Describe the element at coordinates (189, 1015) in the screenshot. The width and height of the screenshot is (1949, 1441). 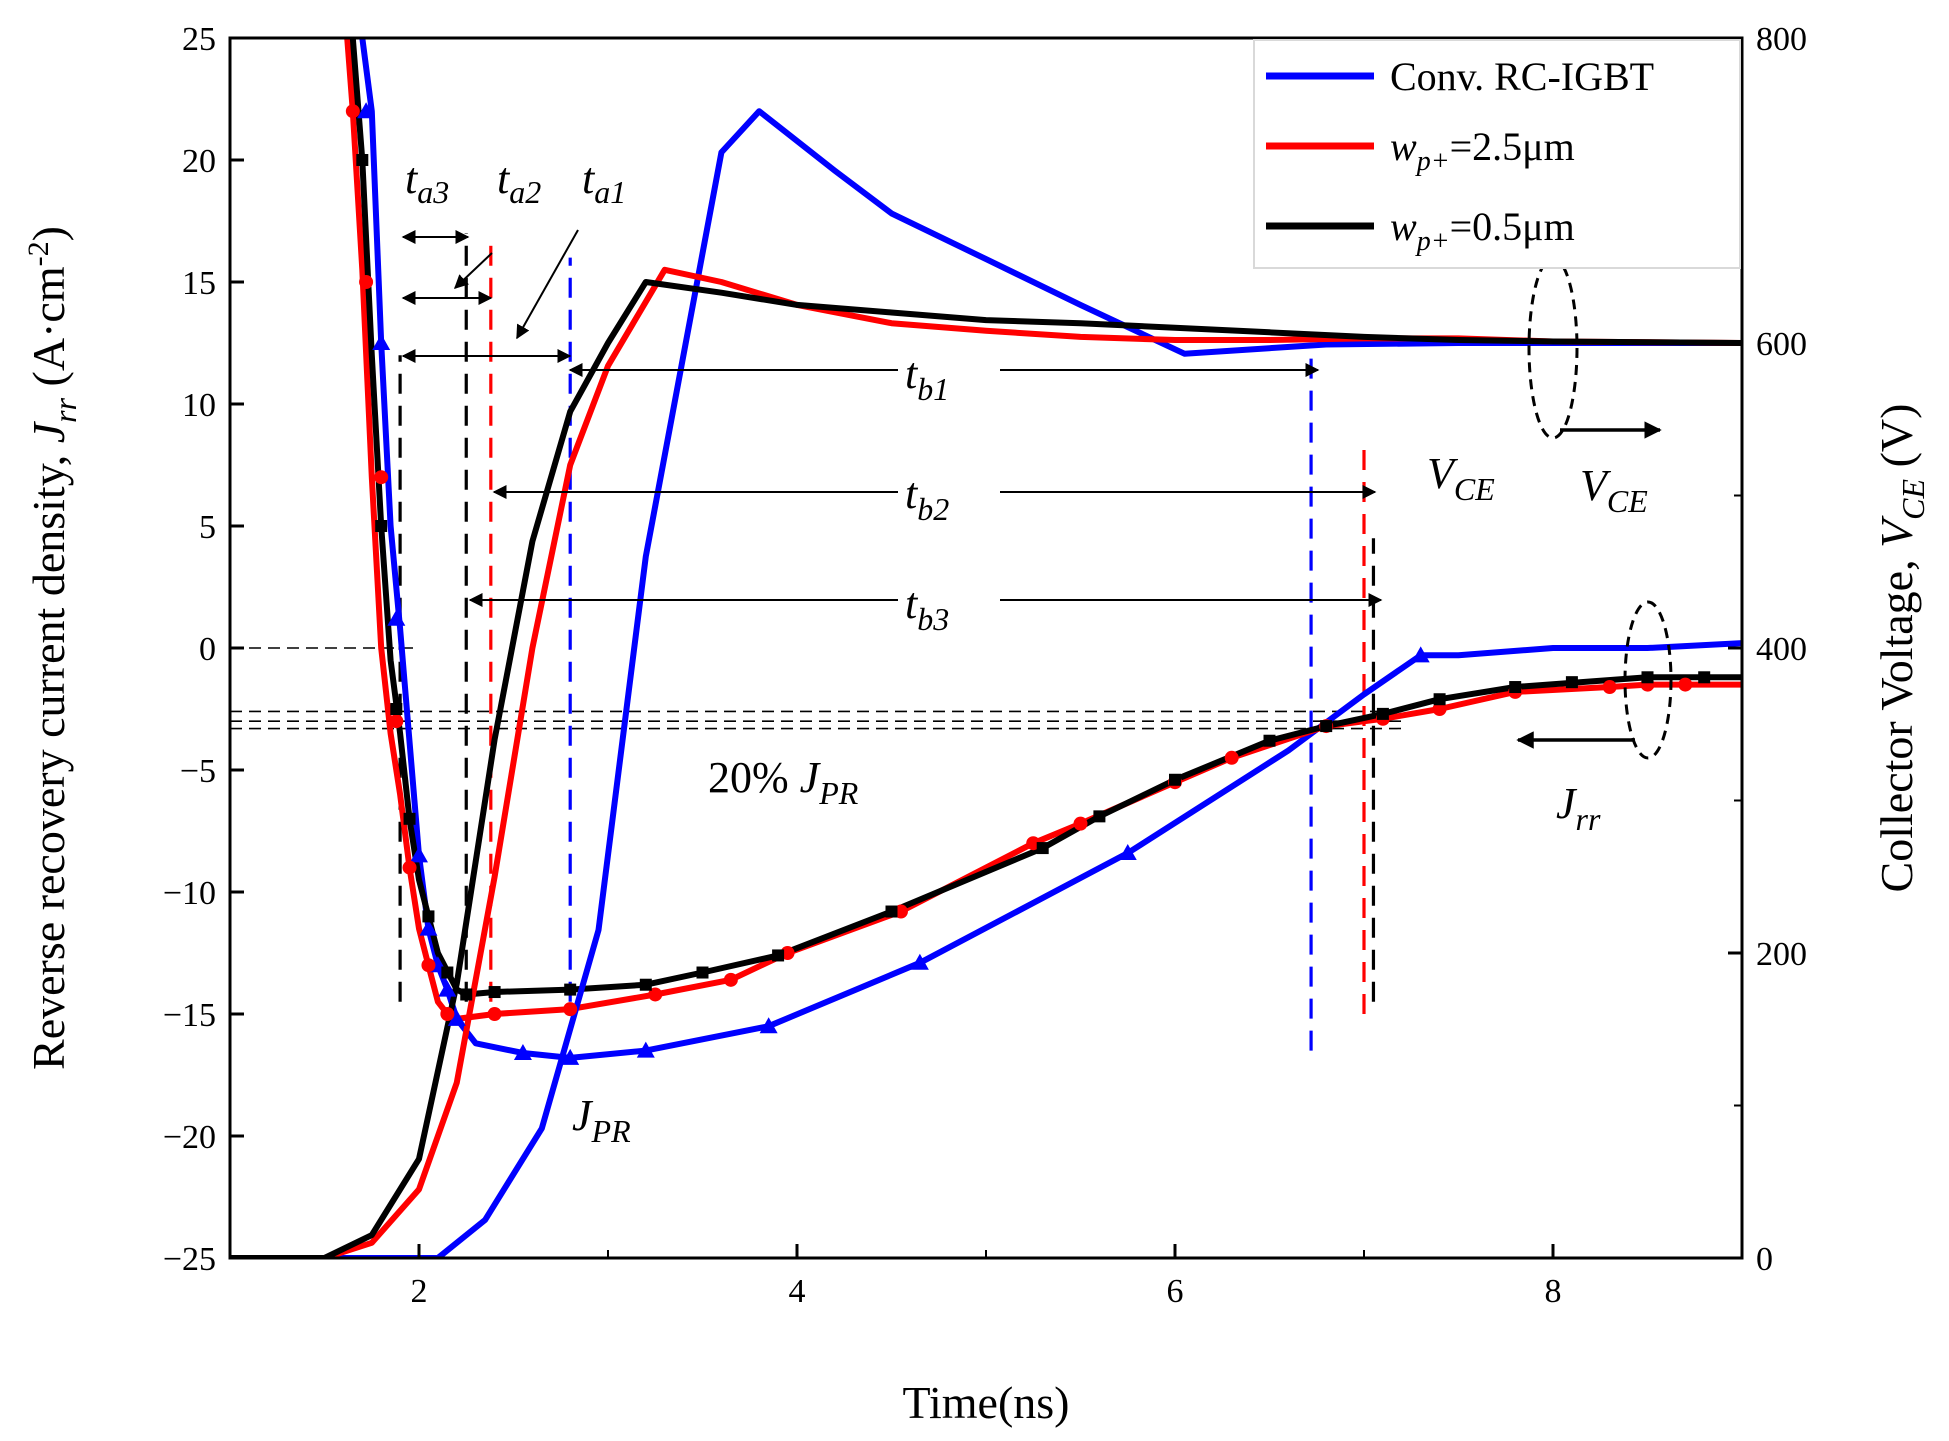
I see `y-left-tick-label-2: −15` at that location.